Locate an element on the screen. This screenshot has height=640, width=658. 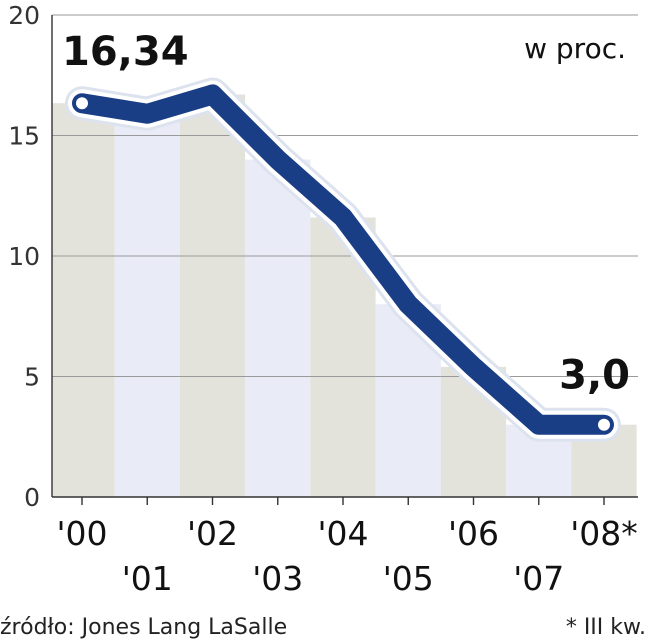
x-tick-label: '01 is located at coordinates (147, 578).